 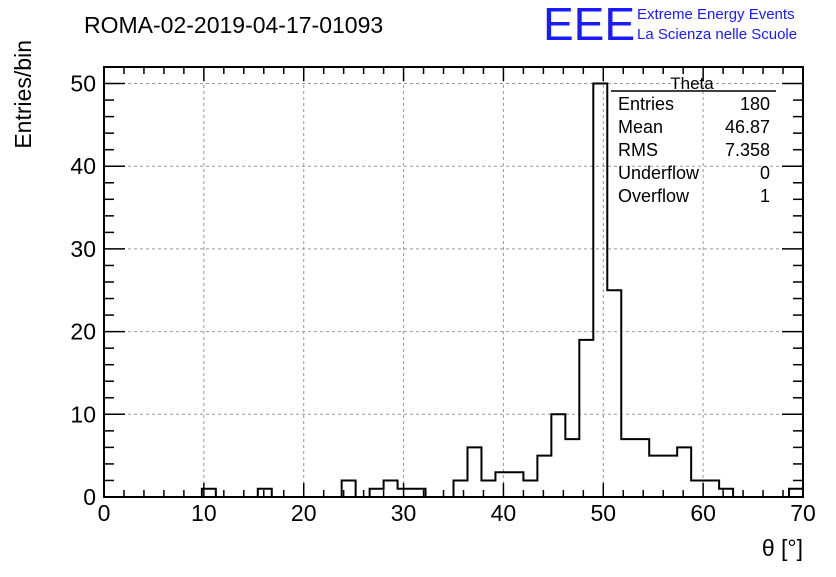 I want to click on stats-label: Underflow, so click(x=659, y=173).